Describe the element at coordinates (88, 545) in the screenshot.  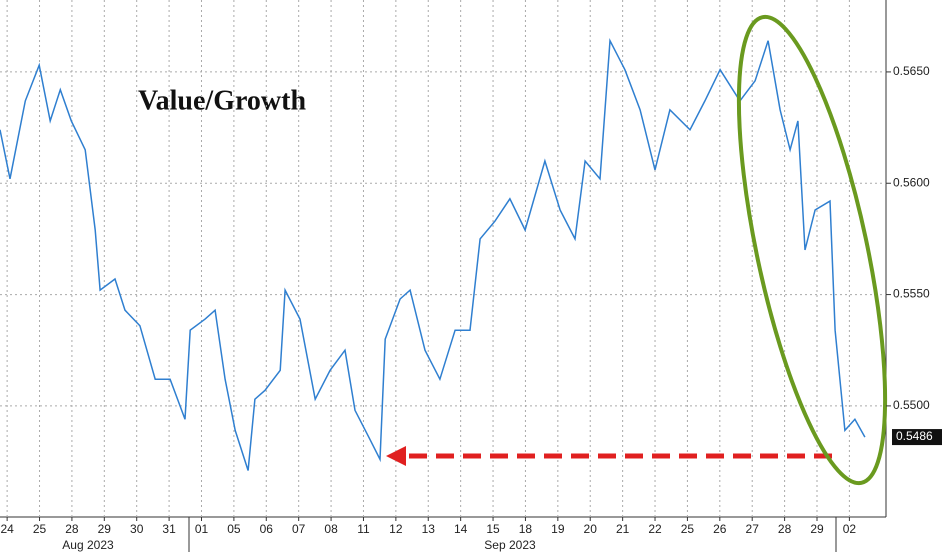
I see `month-label: Aug 2023` at that location.